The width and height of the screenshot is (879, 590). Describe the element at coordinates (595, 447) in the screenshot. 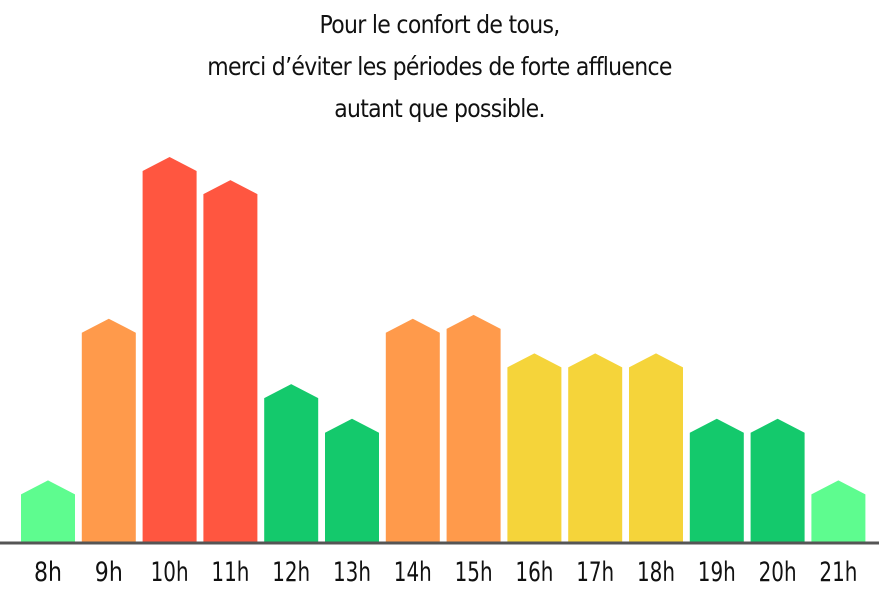

I see `bar-17h` at that location.